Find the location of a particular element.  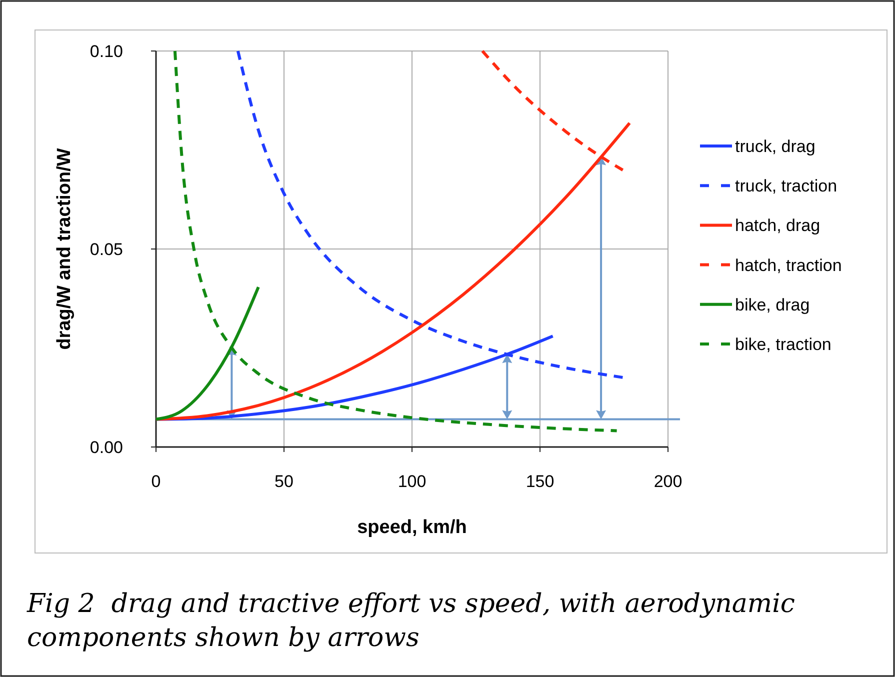

legend-label: bike, traction is located at coordinates (783, 344).